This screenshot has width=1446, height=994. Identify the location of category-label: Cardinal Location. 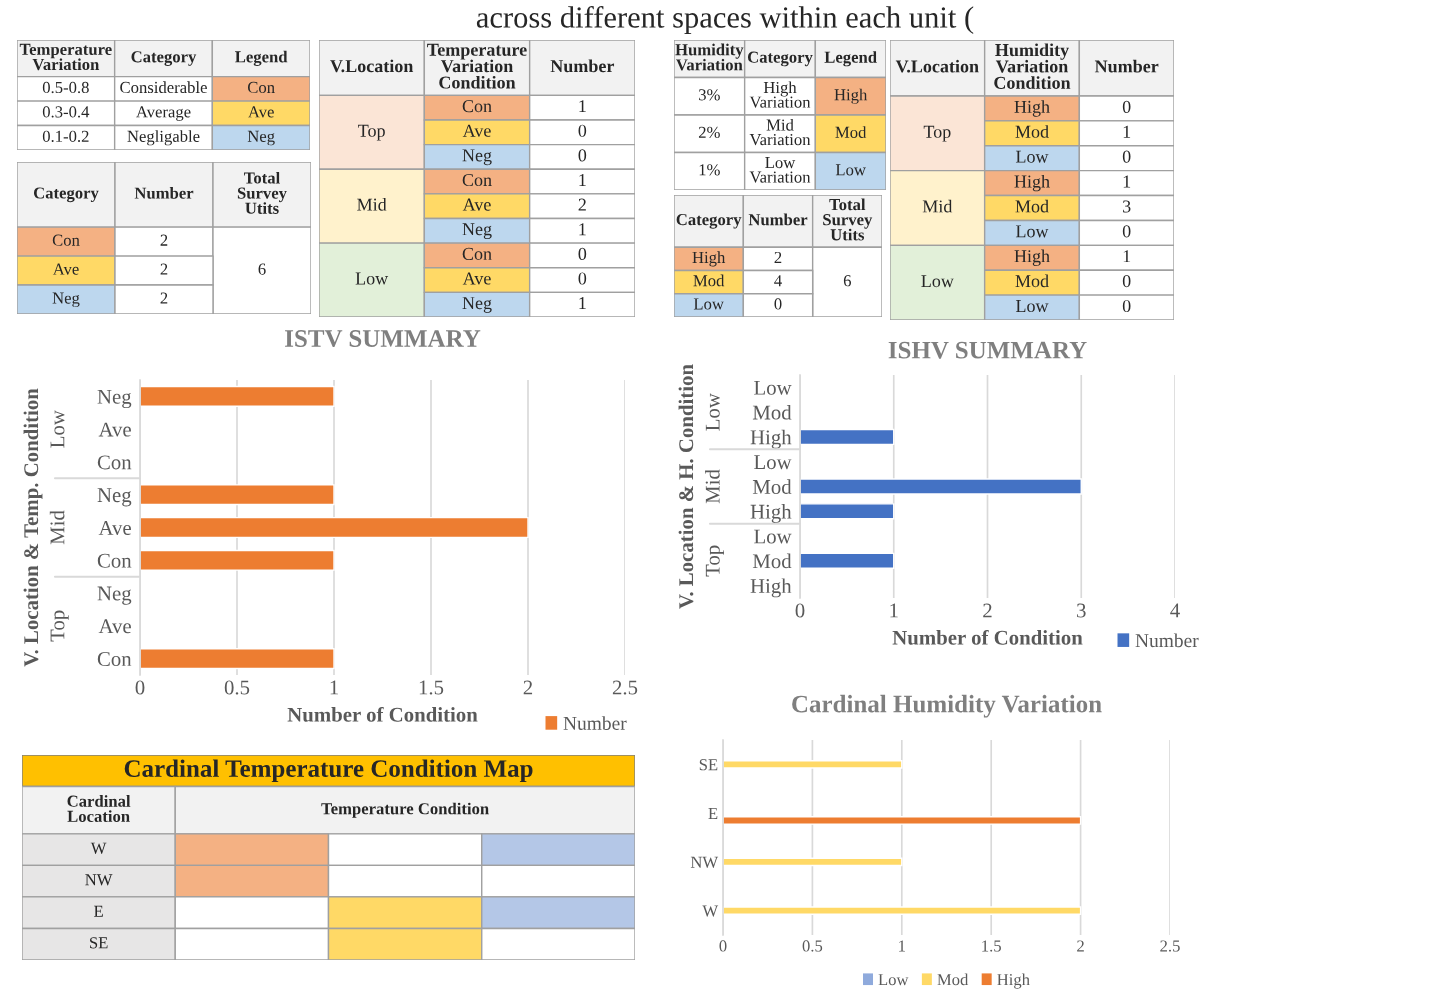
(99, 808).